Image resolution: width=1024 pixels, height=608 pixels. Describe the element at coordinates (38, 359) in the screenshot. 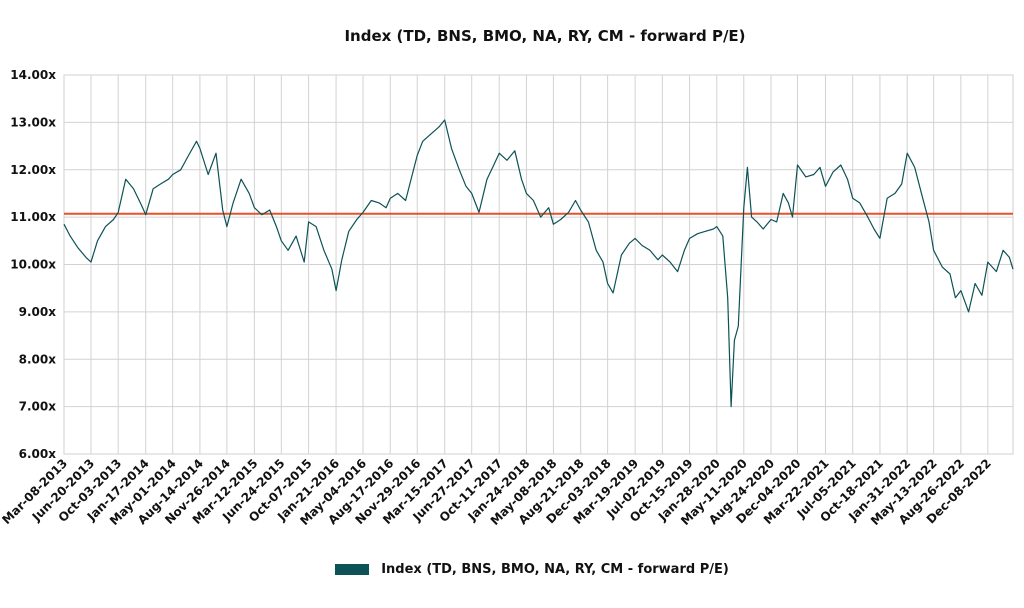

I see `y-tick-label: 8.00x` at that location.